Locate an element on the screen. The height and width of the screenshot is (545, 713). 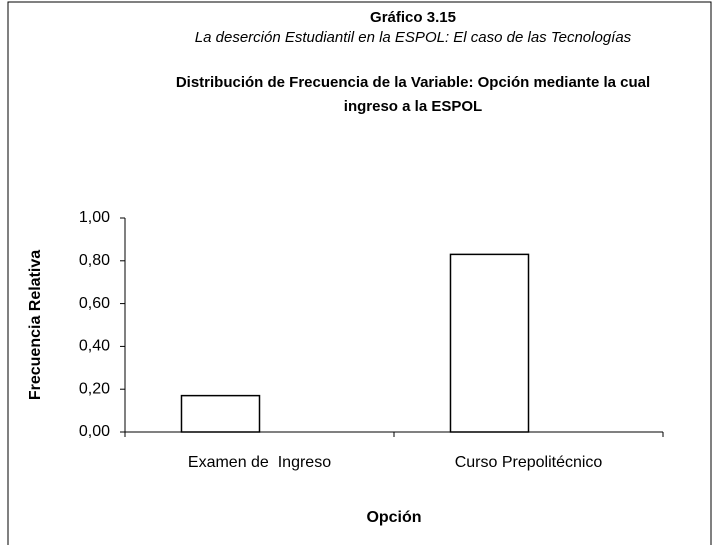
x-tick-label: Examen de Ingreso is located at coordinates (259, 462).